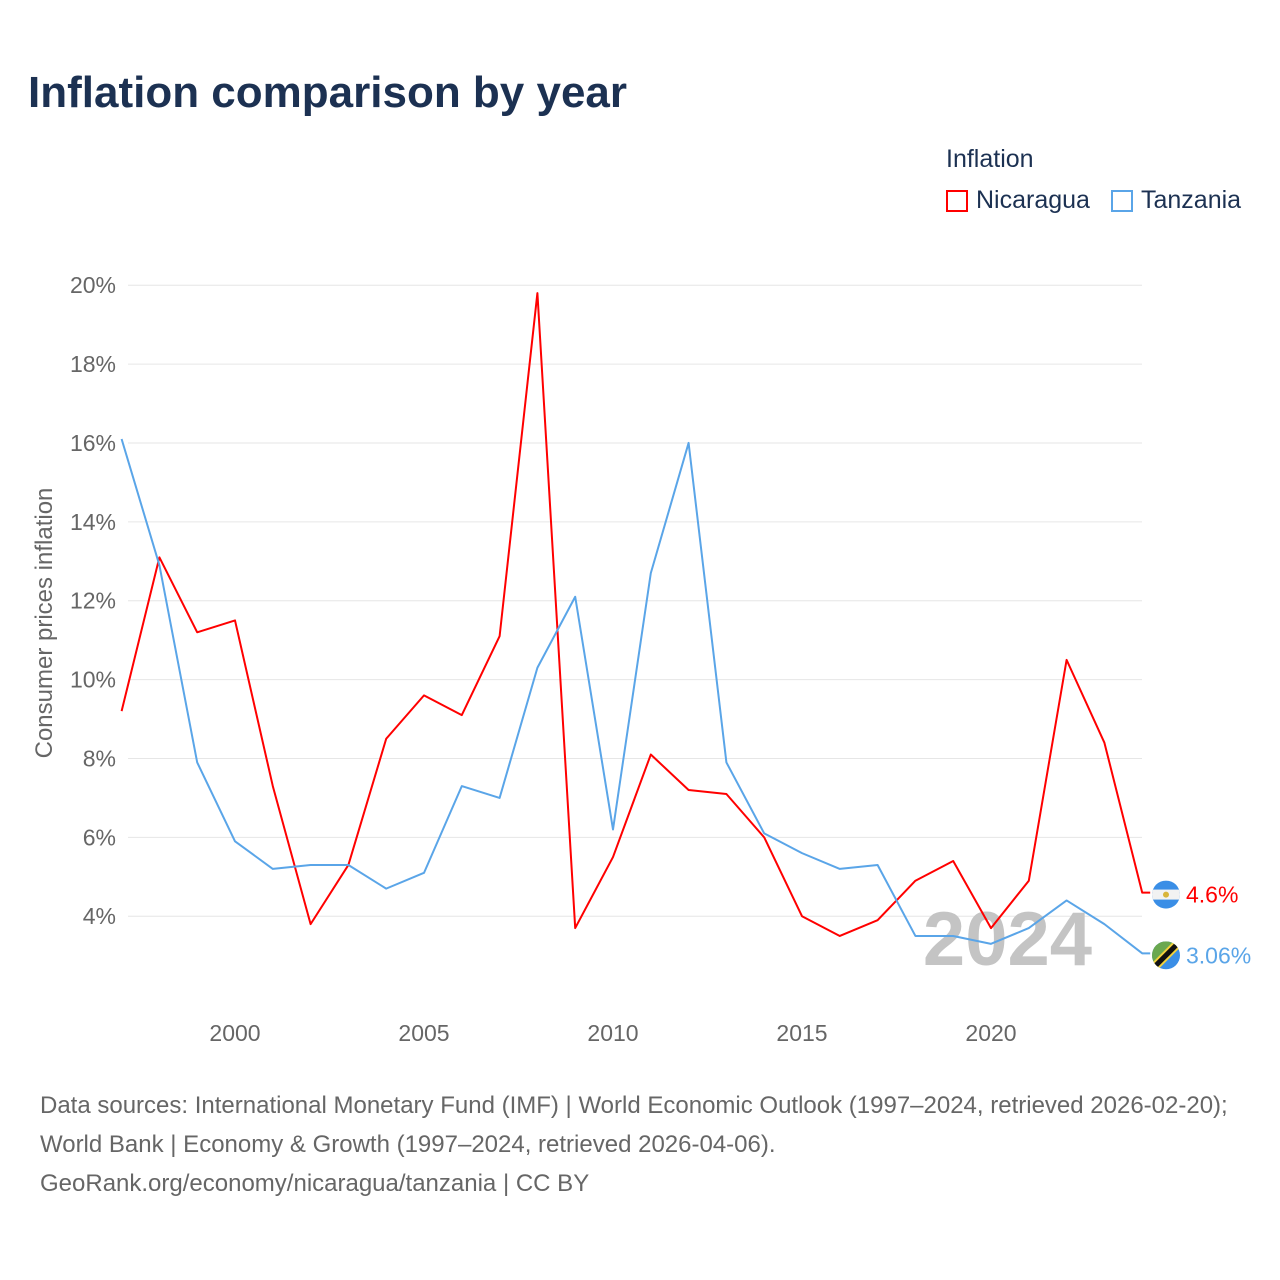  I want to click on legend-item-nicaragua: Nicaragua, so click(1018, 200).